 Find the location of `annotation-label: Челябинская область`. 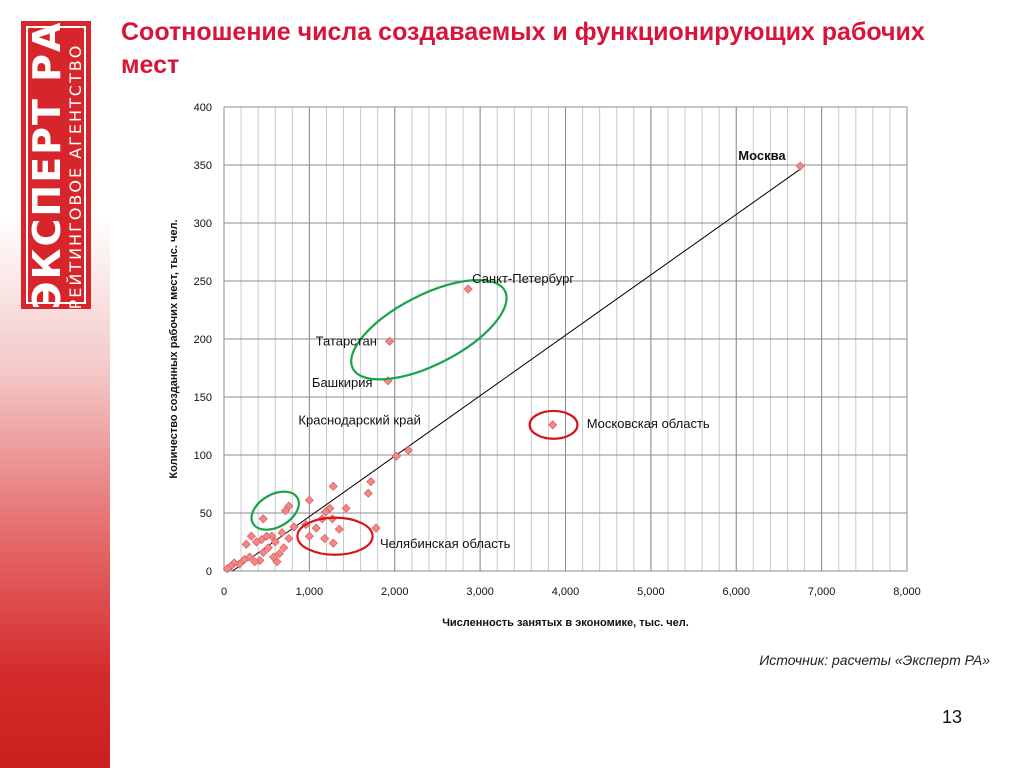

annotation-label: Челябинская область is located at coordinates (445, 543).